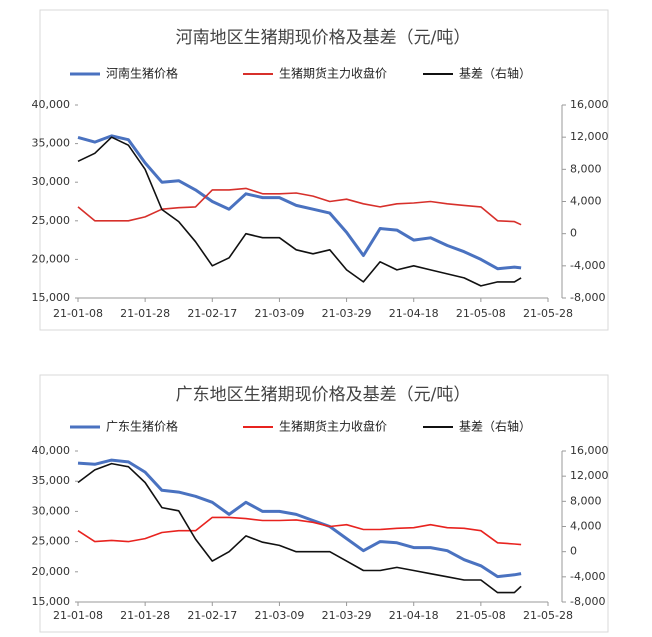 The image size is (652, 637). I want to click on legend-label: 河南生猪价格, so click(142, 73).